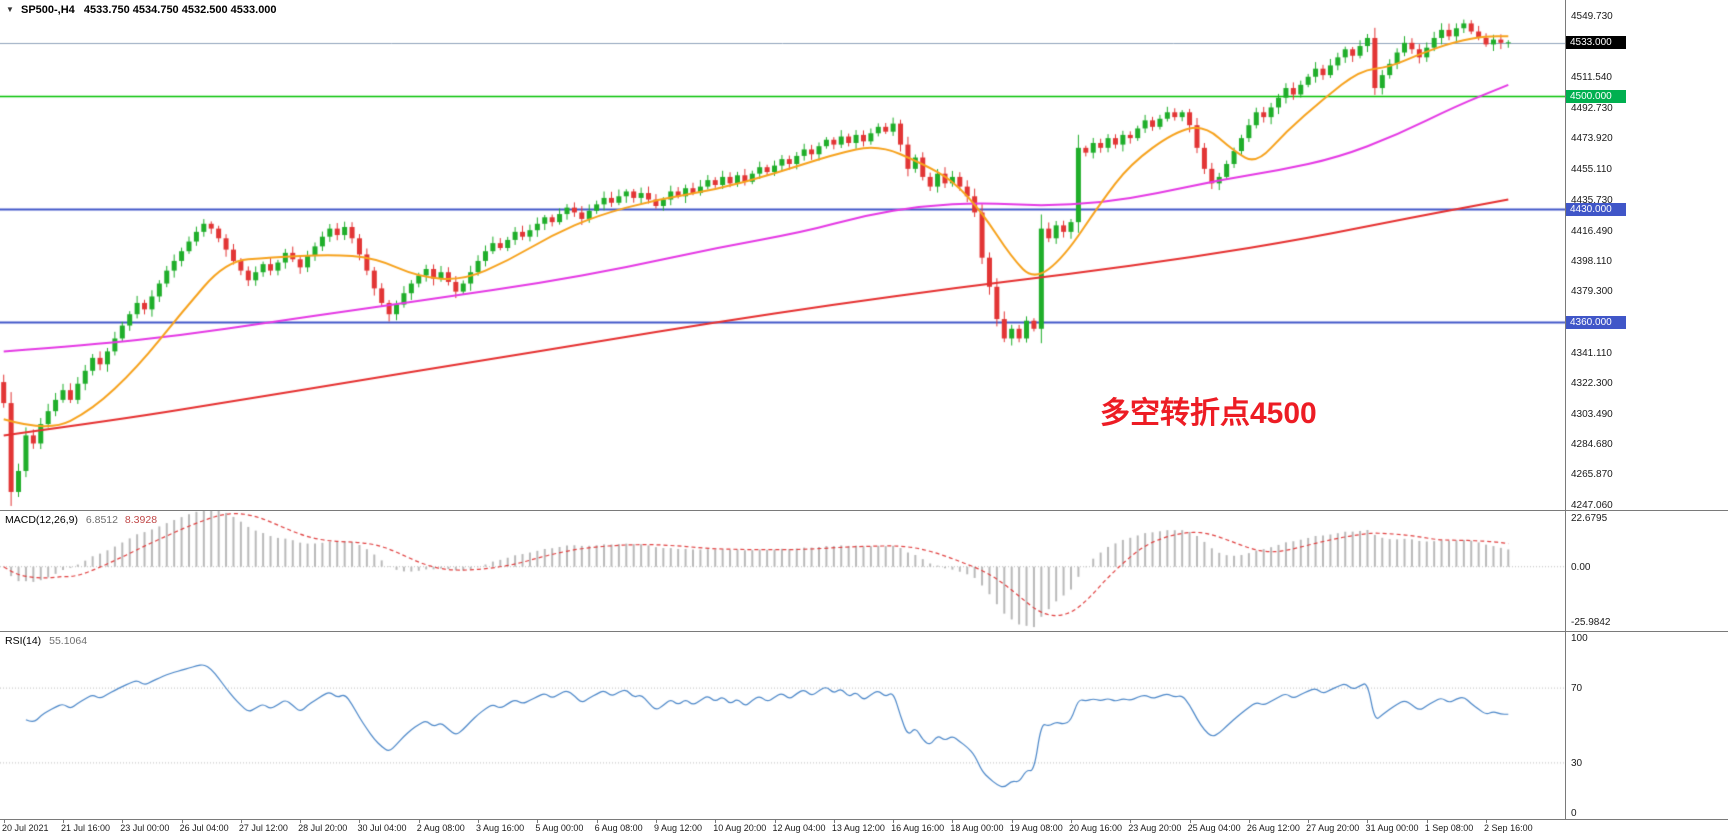 This screenshot has width=1728, height=840. Describe the element at coordinates (1592, 414) in the screenshot. I see `price-axis-label: 4303.490` at that location.